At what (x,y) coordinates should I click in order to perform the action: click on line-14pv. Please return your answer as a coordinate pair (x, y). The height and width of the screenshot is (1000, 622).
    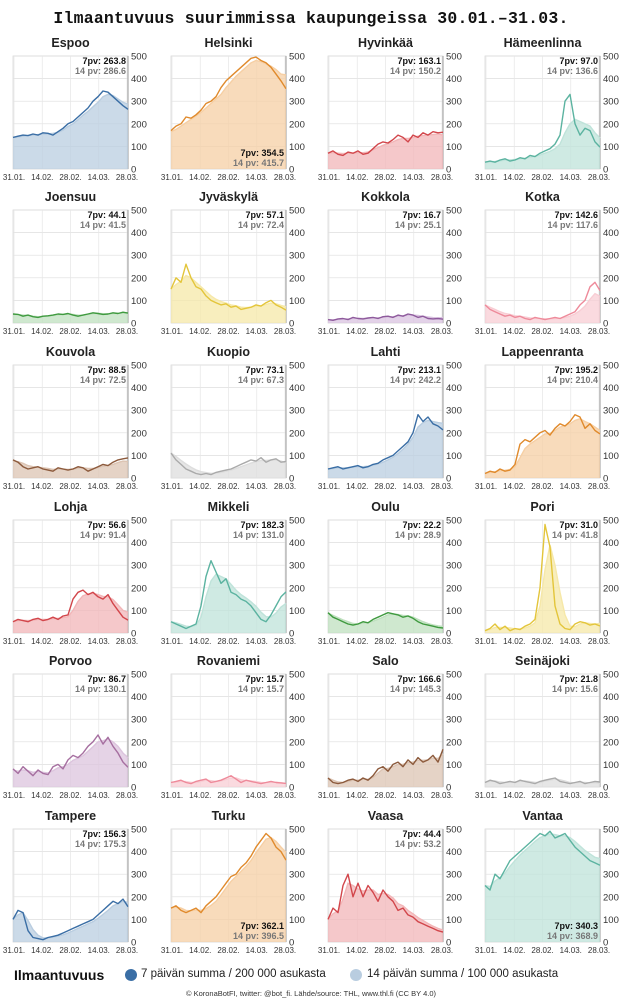
    Looking at the image, I should click on (70, 116).